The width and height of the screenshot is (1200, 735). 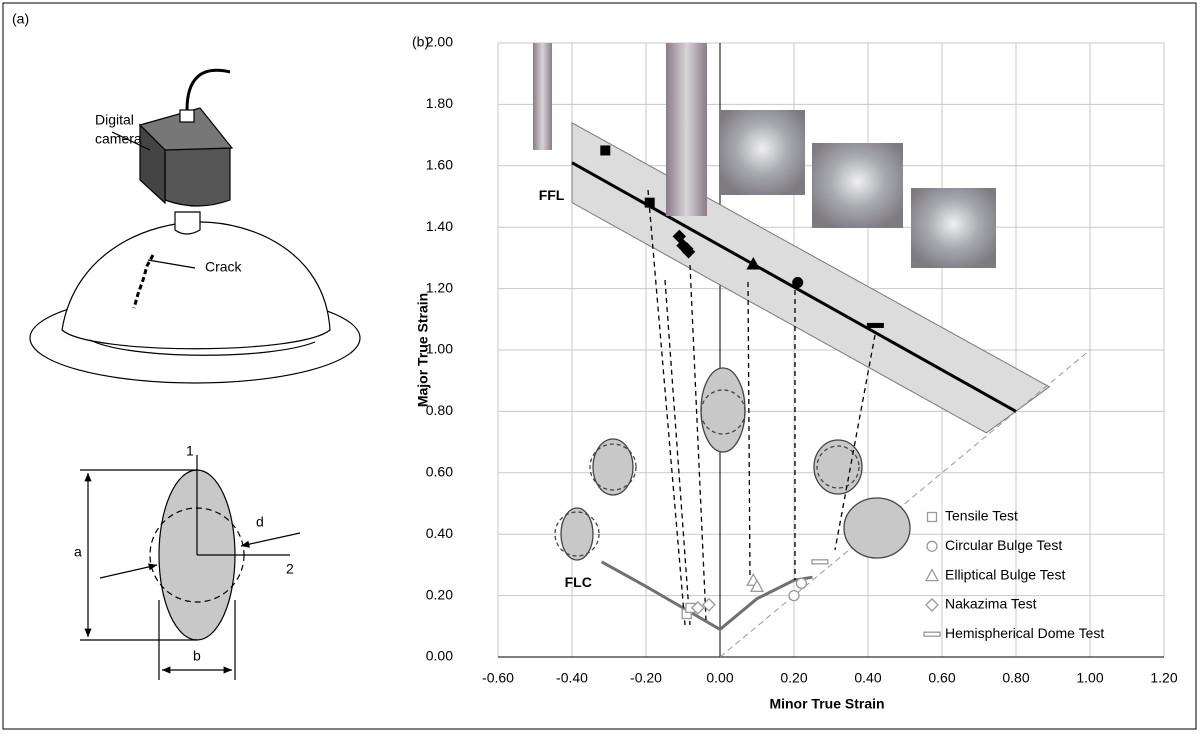 I want to click on panel-label: (a), so click(x=20, y=19).